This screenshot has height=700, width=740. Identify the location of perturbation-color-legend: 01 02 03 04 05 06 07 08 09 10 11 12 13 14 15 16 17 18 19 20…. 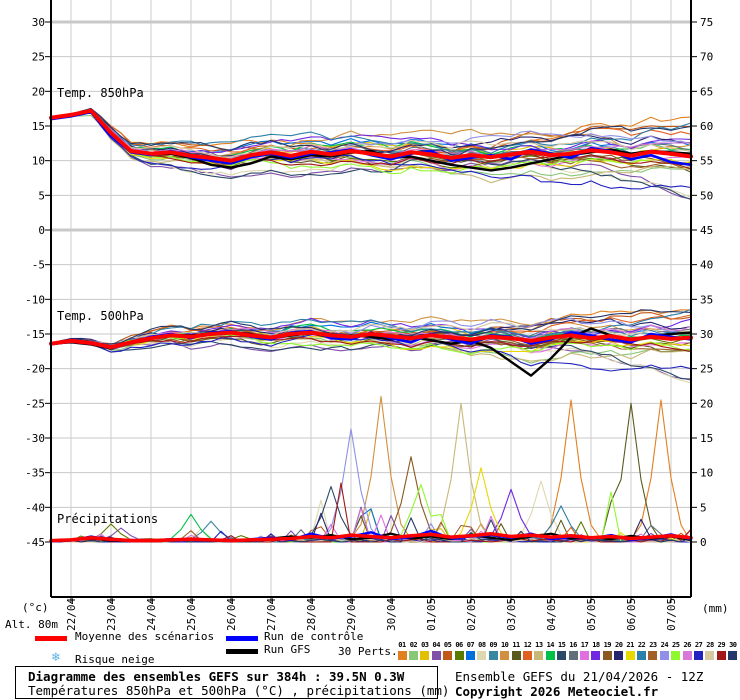
(567, 650).